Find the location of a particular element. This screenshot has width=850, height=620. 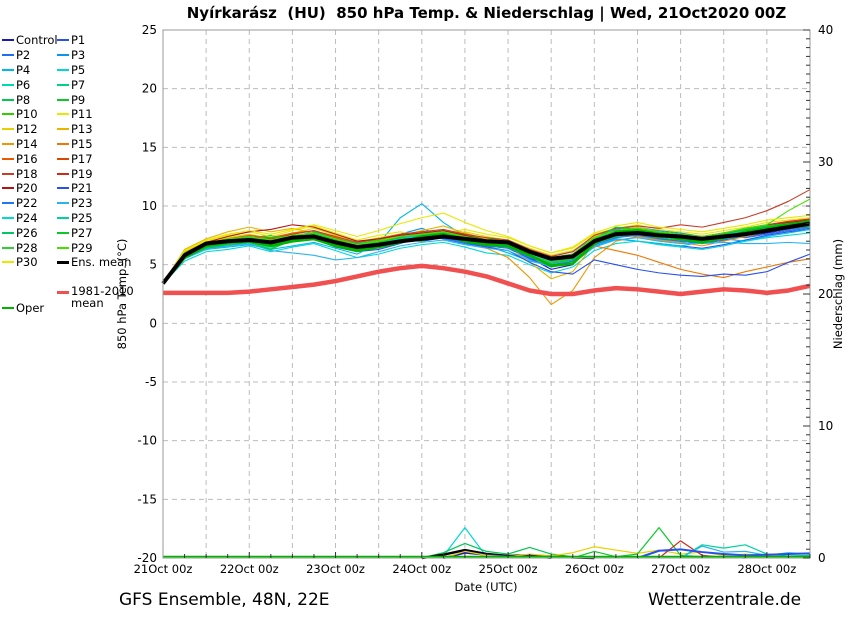

legend-item-p24-swatch is located at coordinates (8, 217).